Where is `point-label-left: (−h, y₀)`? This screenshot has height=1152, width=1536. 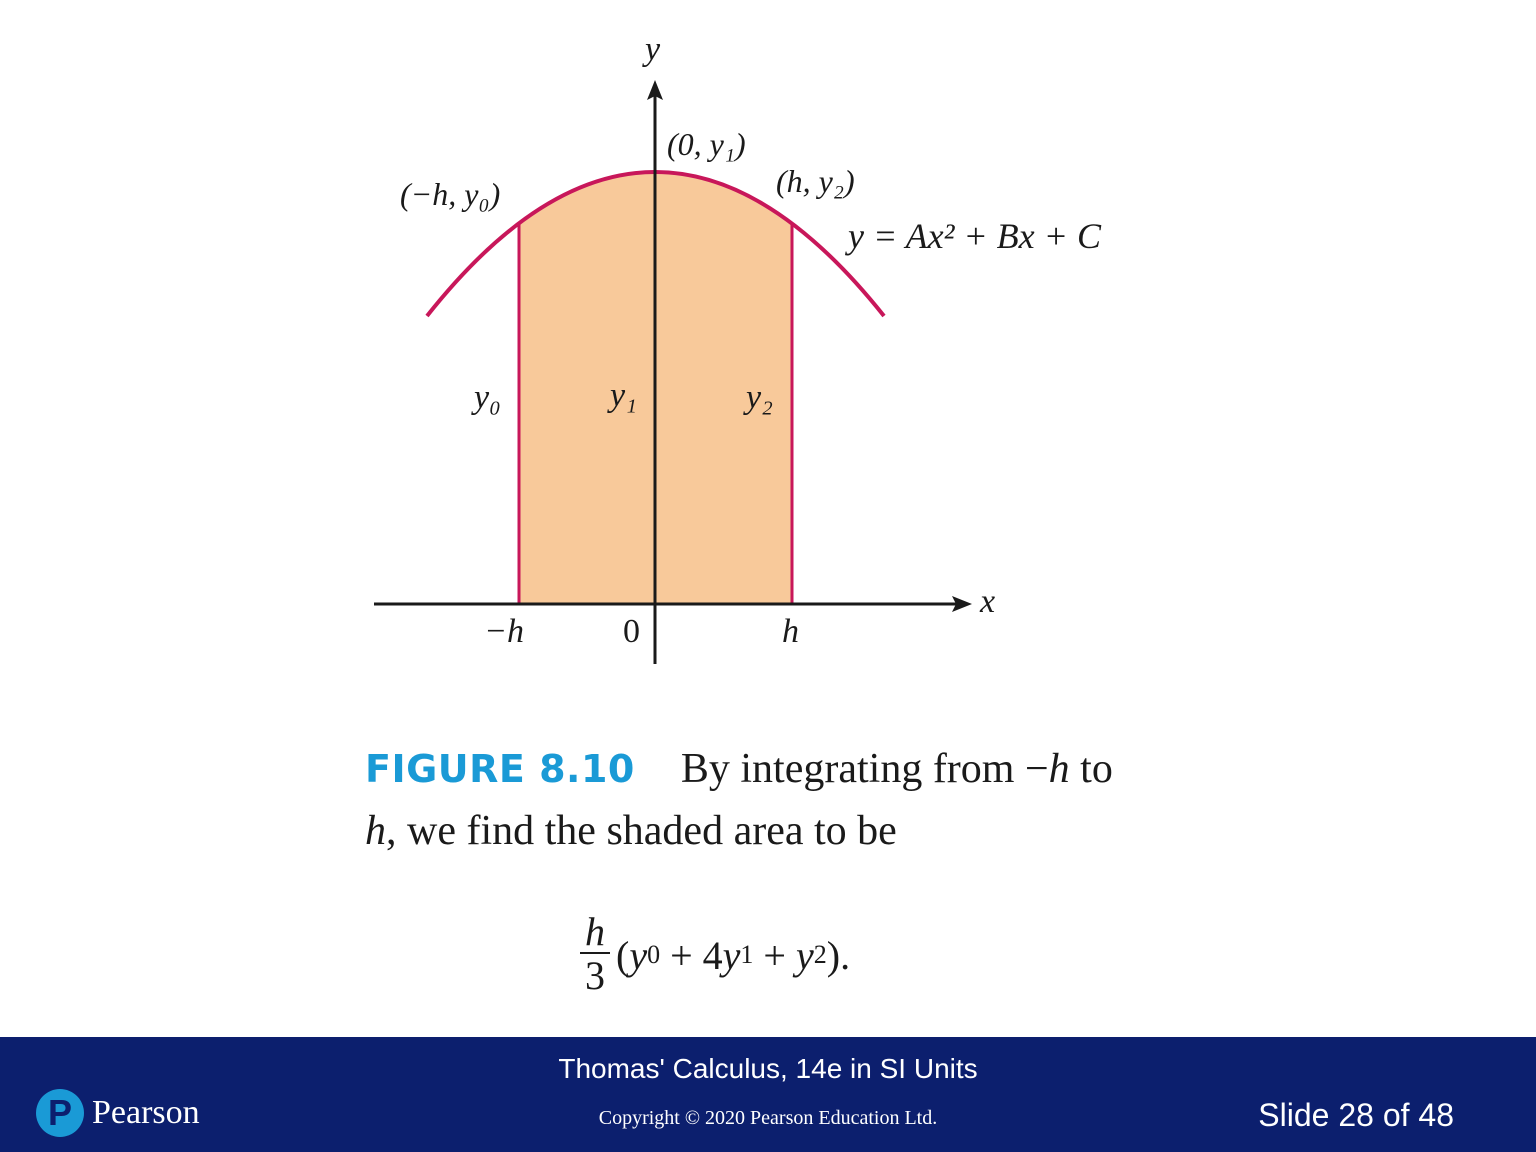
point-label-left: (−h, y₀) is located at coordinates (450, 194).